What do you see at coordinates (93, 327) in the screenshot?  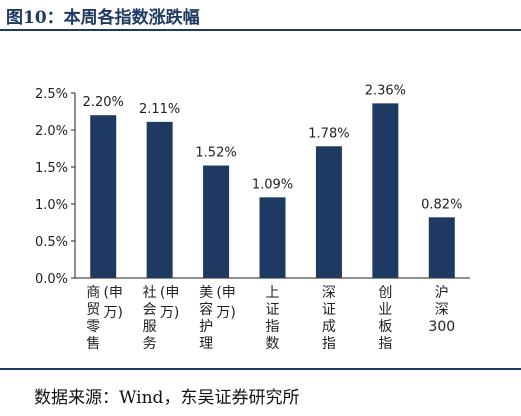 I see `x-tick-label: 零` at bounding box center [93, 327].